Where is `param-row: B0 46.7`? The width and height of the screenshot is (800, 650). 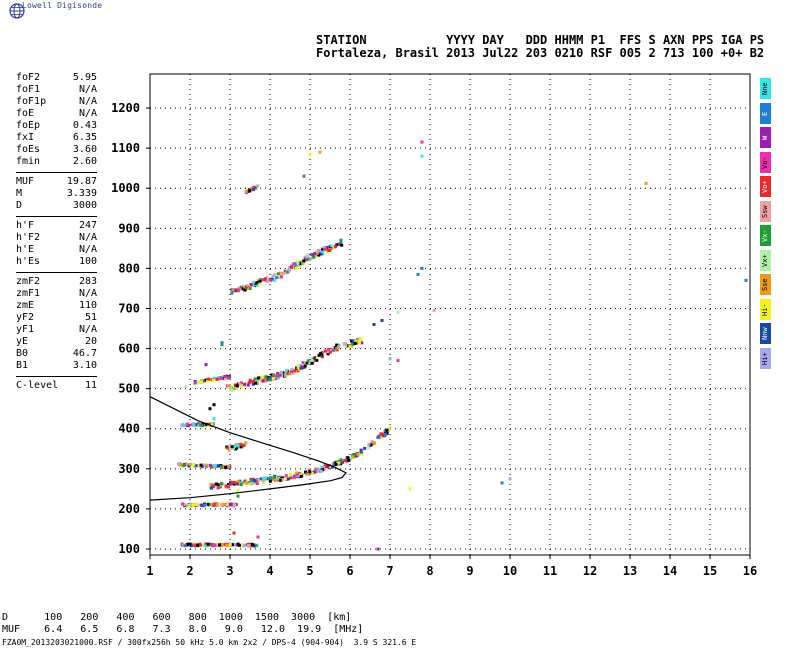
param-row: B0 46.7 is located at coordinates (56, 354).